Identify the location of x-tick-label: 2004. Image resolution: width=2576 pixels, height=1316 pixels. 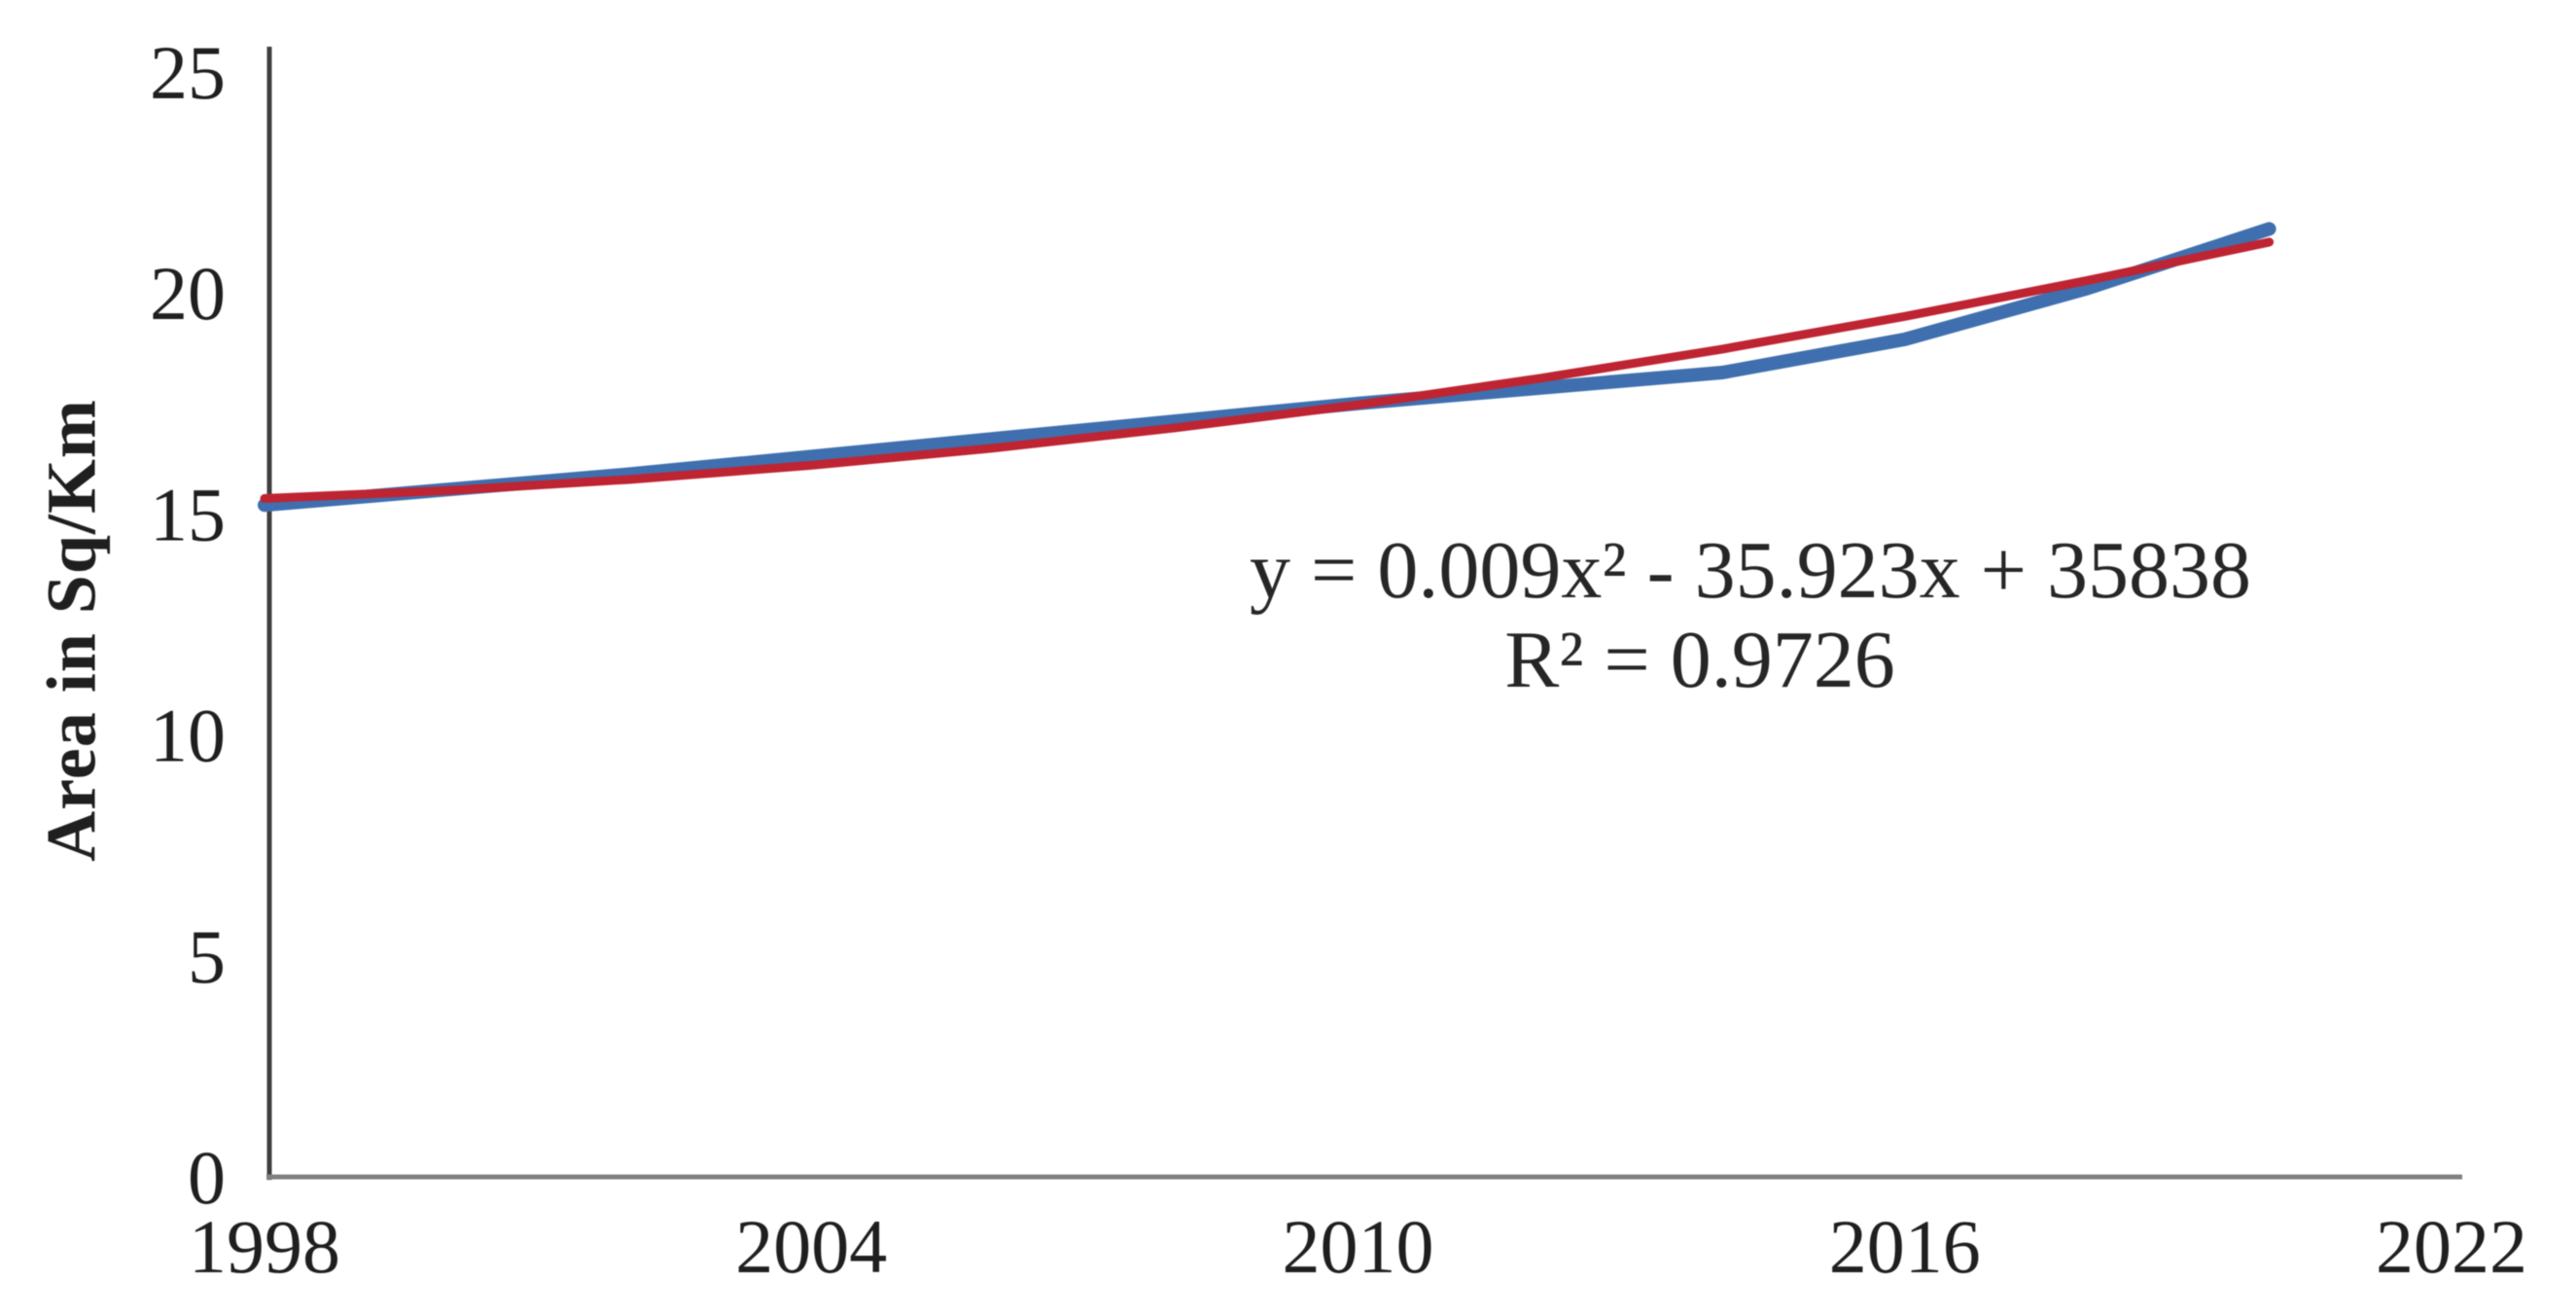
(811, 1247).